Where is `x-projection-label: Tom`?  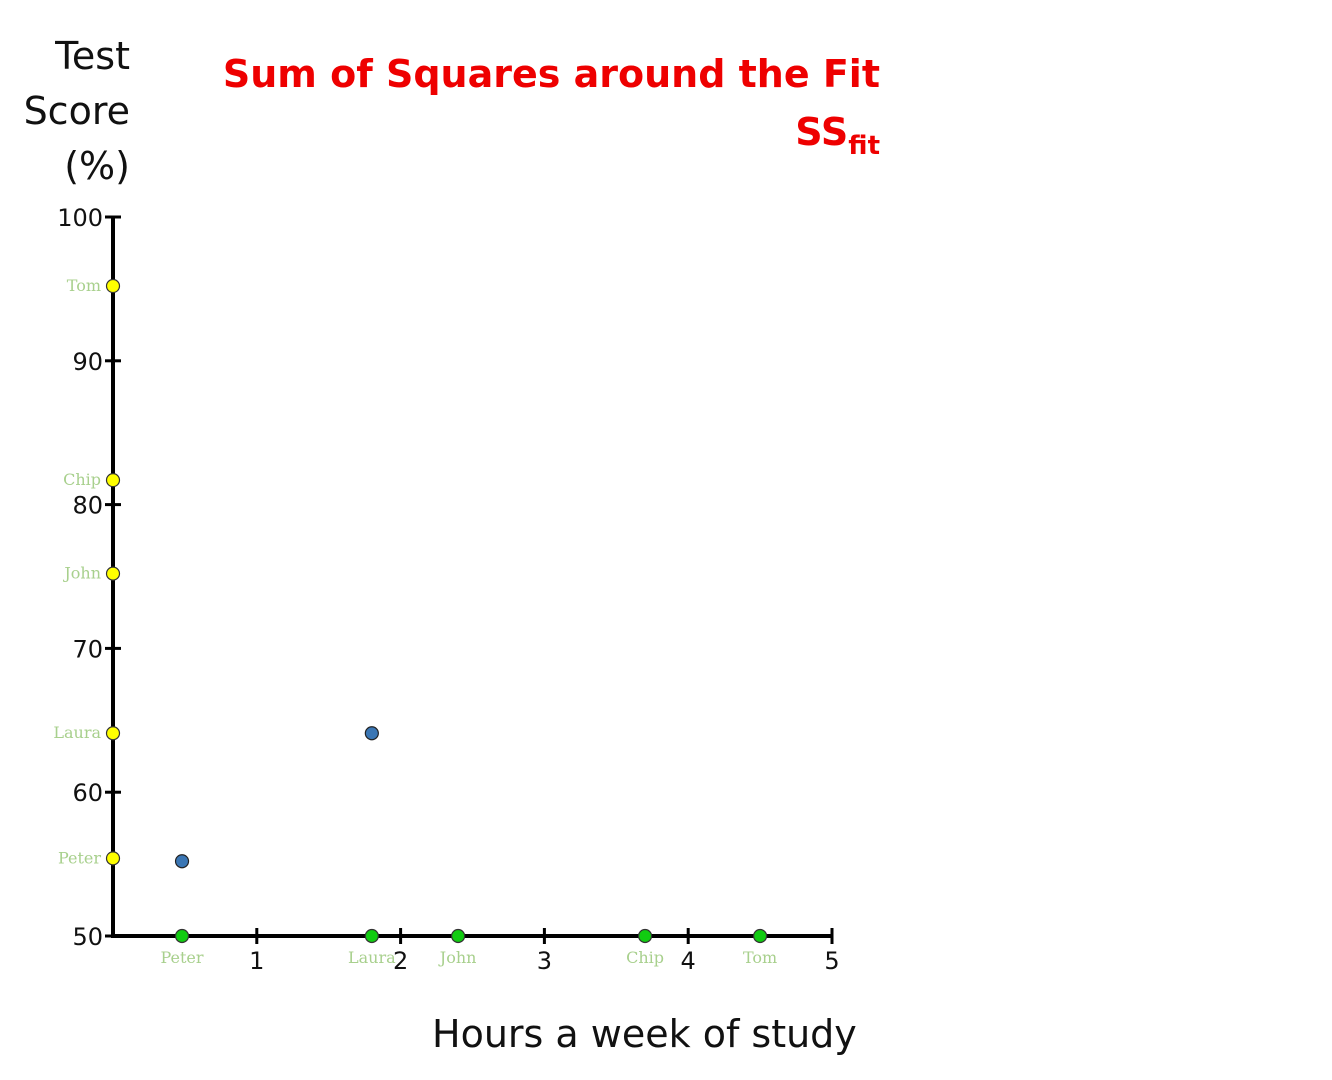 x-projection-label: Tom is located at coordinates (760, 957).